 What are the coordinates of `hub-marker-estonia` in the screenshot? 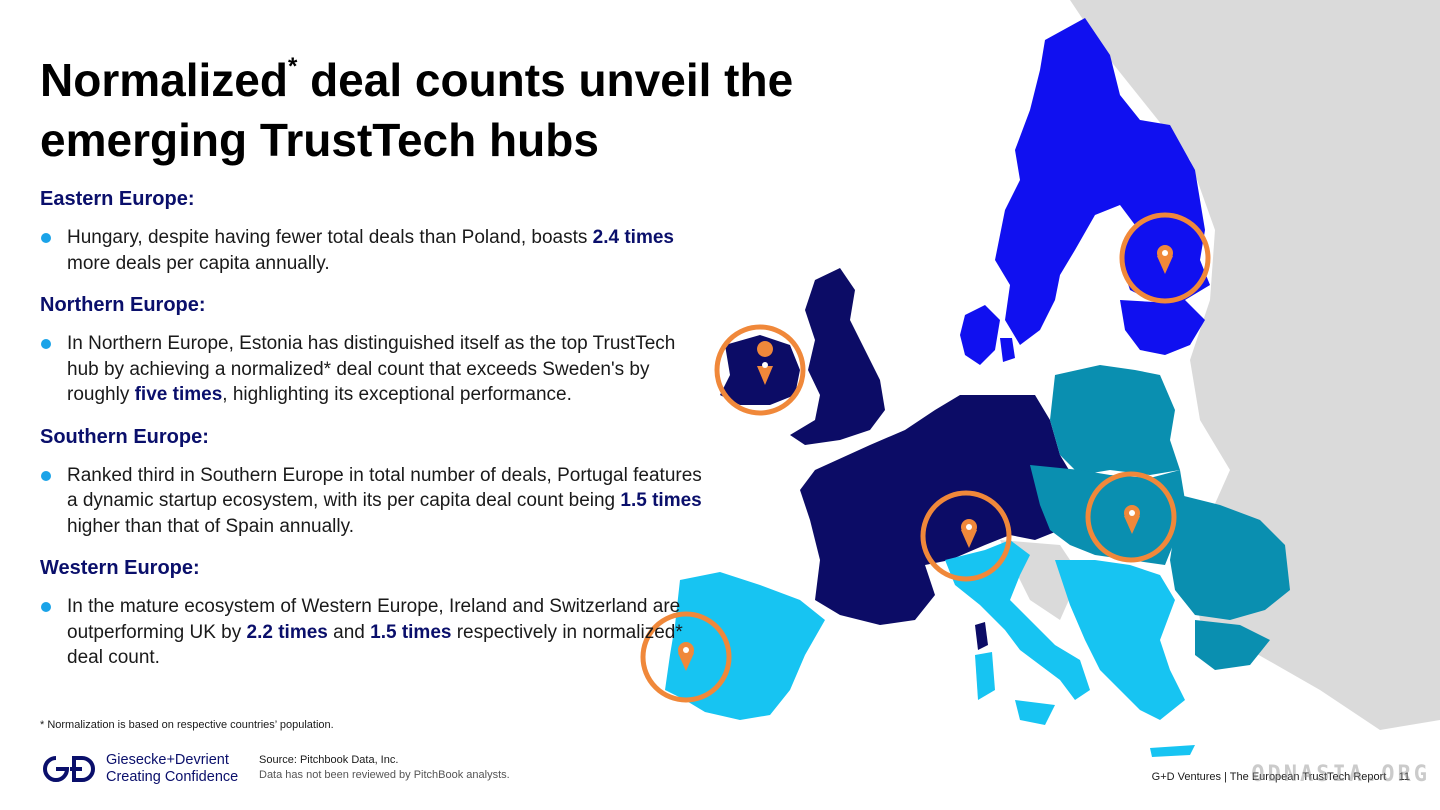 It's located at (1165, 258).